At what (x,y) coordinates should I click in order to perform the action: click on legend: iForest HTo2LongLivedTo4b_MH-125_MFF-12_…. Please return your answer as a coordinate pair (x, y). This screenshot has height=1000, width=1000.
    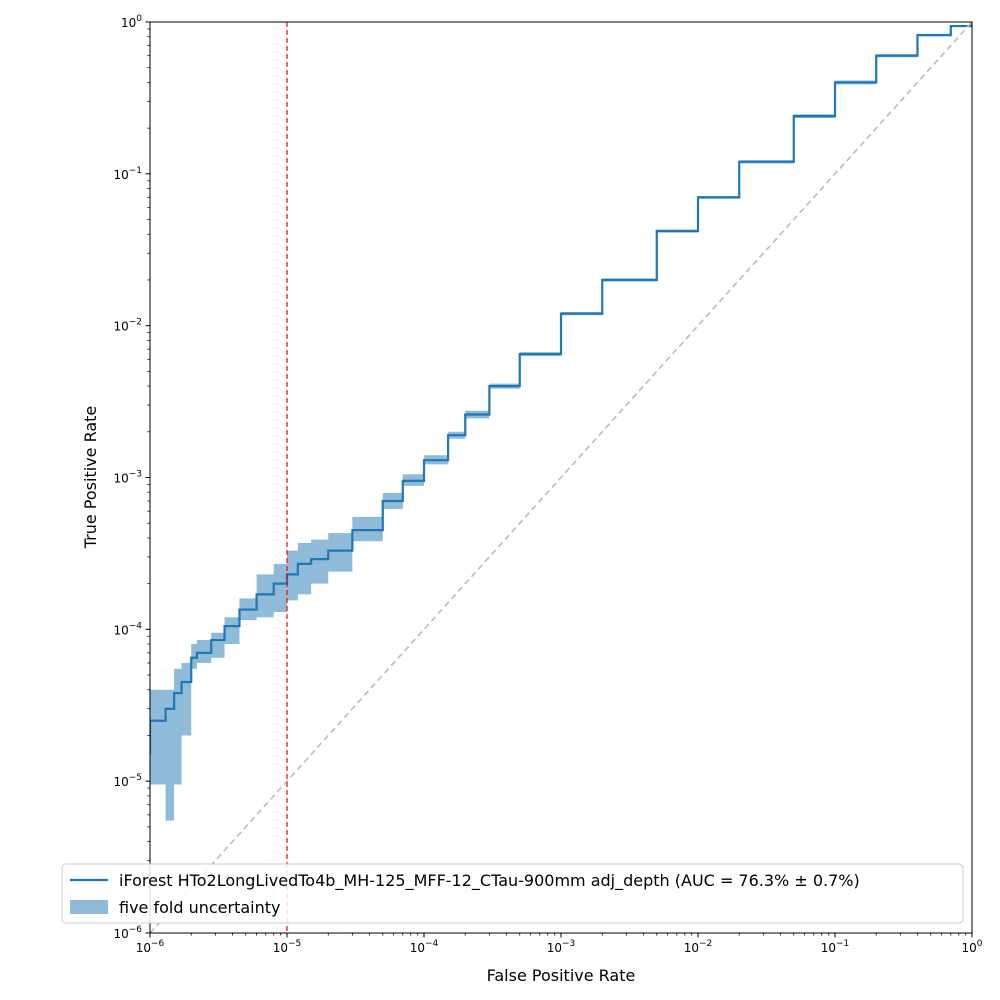
    Looking at the image, I should click on (512, 893).